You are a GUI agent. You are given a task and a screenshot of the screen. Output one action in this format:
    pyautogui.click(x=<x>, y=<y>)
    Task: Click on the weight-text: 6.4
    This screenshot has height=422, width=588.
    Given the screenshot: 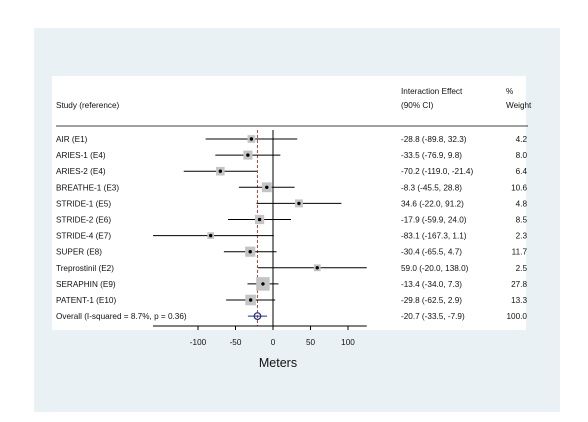 What is the action you would take?
    pyautogui.click(x=522, y=171)
    